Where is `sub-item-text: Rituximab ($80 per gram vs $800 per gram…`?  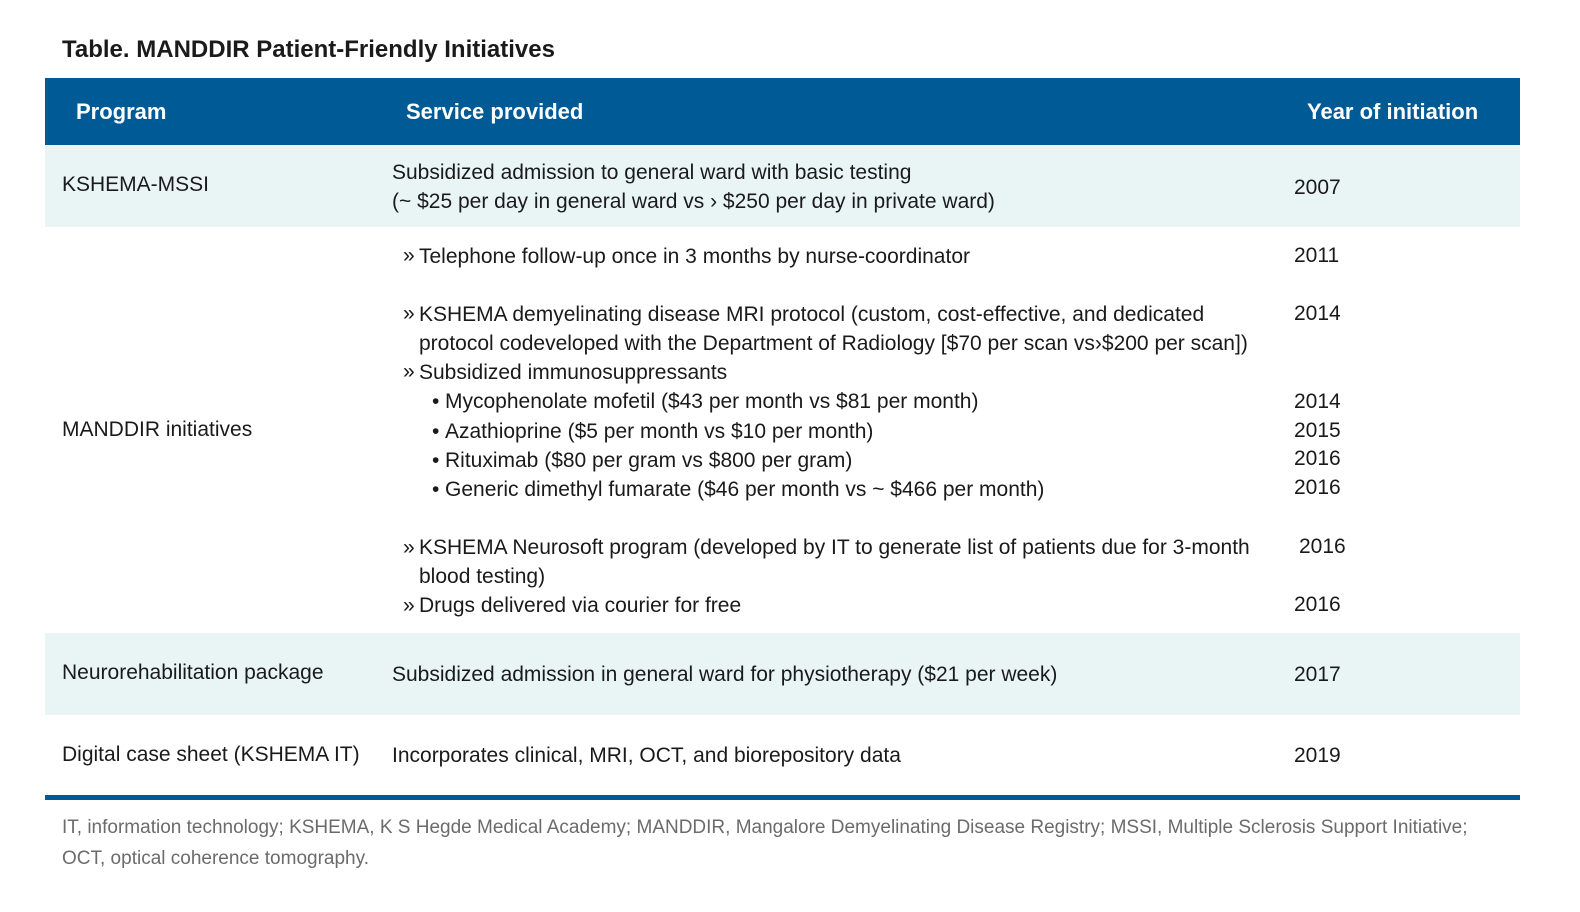 sub-item-text: Rituximab ($80 per gram vs $800 per gram… is located at coordinates (649, 460).